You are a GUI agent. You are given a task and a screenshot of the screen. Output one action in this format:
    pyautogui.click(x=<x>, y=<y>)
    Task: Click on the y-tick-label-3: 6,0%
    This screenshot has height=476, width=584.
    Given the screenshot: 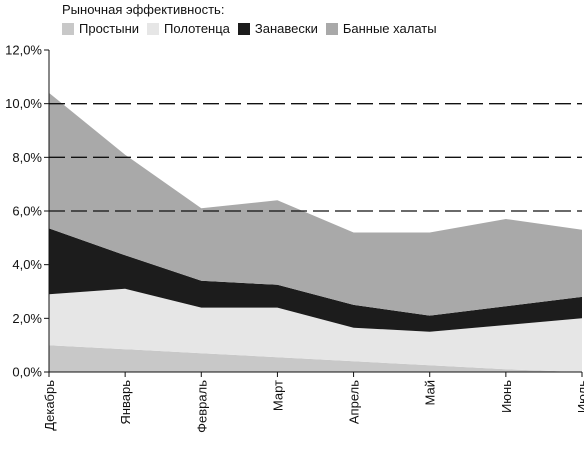 What is the action you would take?
    pyautogui.click(x=27, y=211)
    